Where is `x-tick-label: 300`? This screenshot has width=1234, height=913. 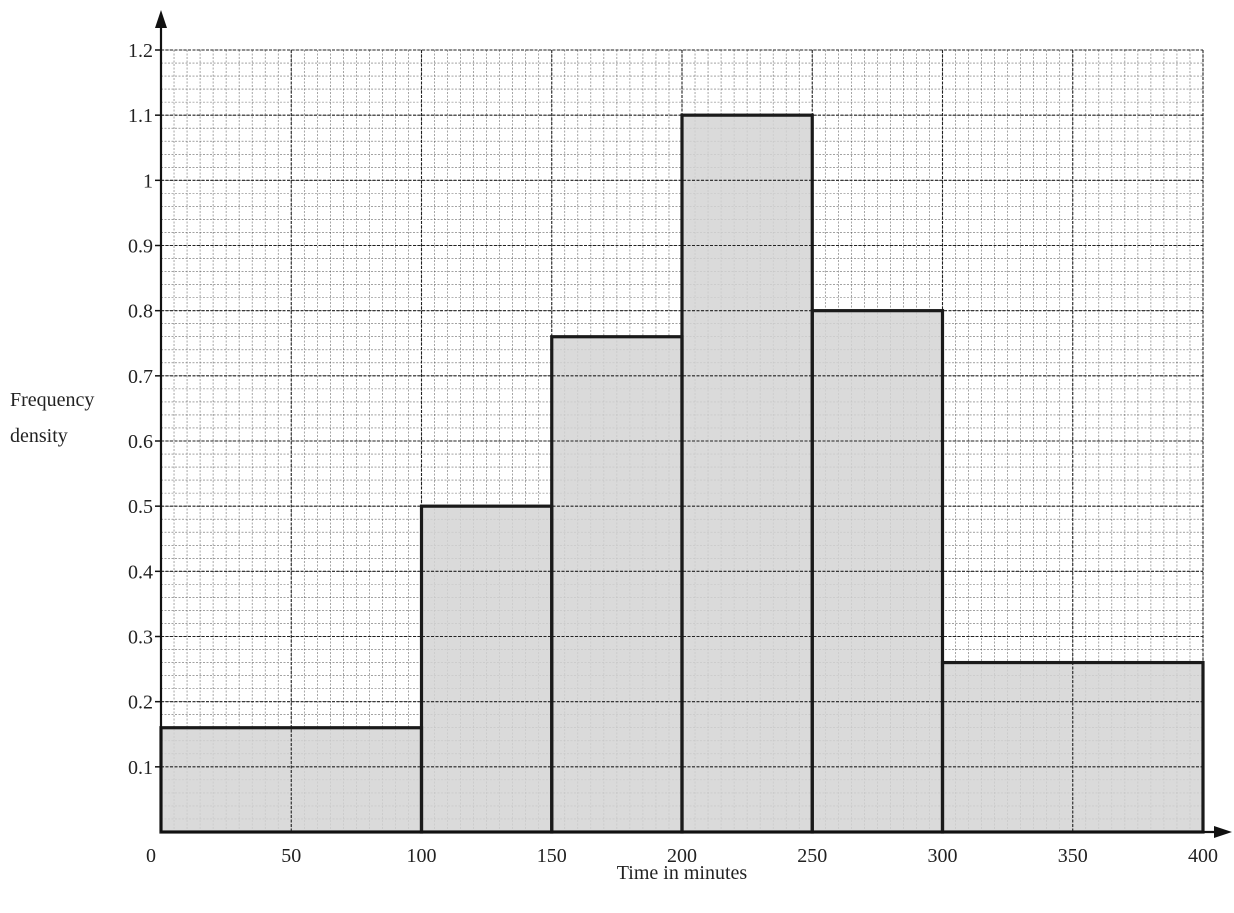 x-tick-label: 300 is located at coordinates (943, 856).